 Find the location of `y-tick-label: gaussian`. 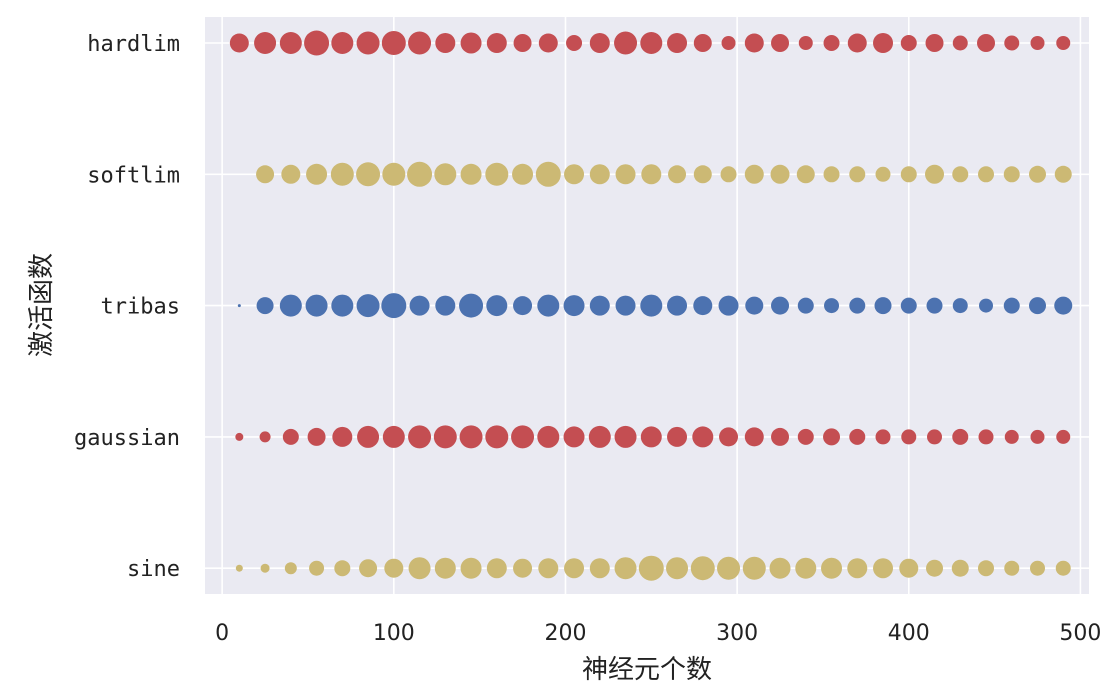

y-tick-label: gaussian is located at coordinates (127, 438).